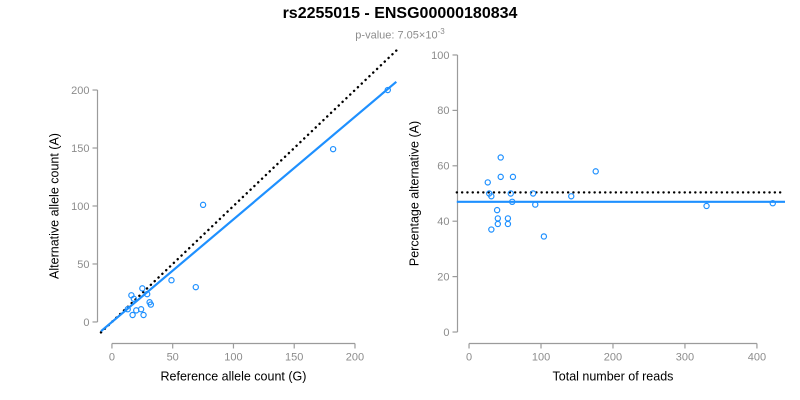 The image size is (800, 400). I want to click on x-tick-label: 300, so click(685, 358).